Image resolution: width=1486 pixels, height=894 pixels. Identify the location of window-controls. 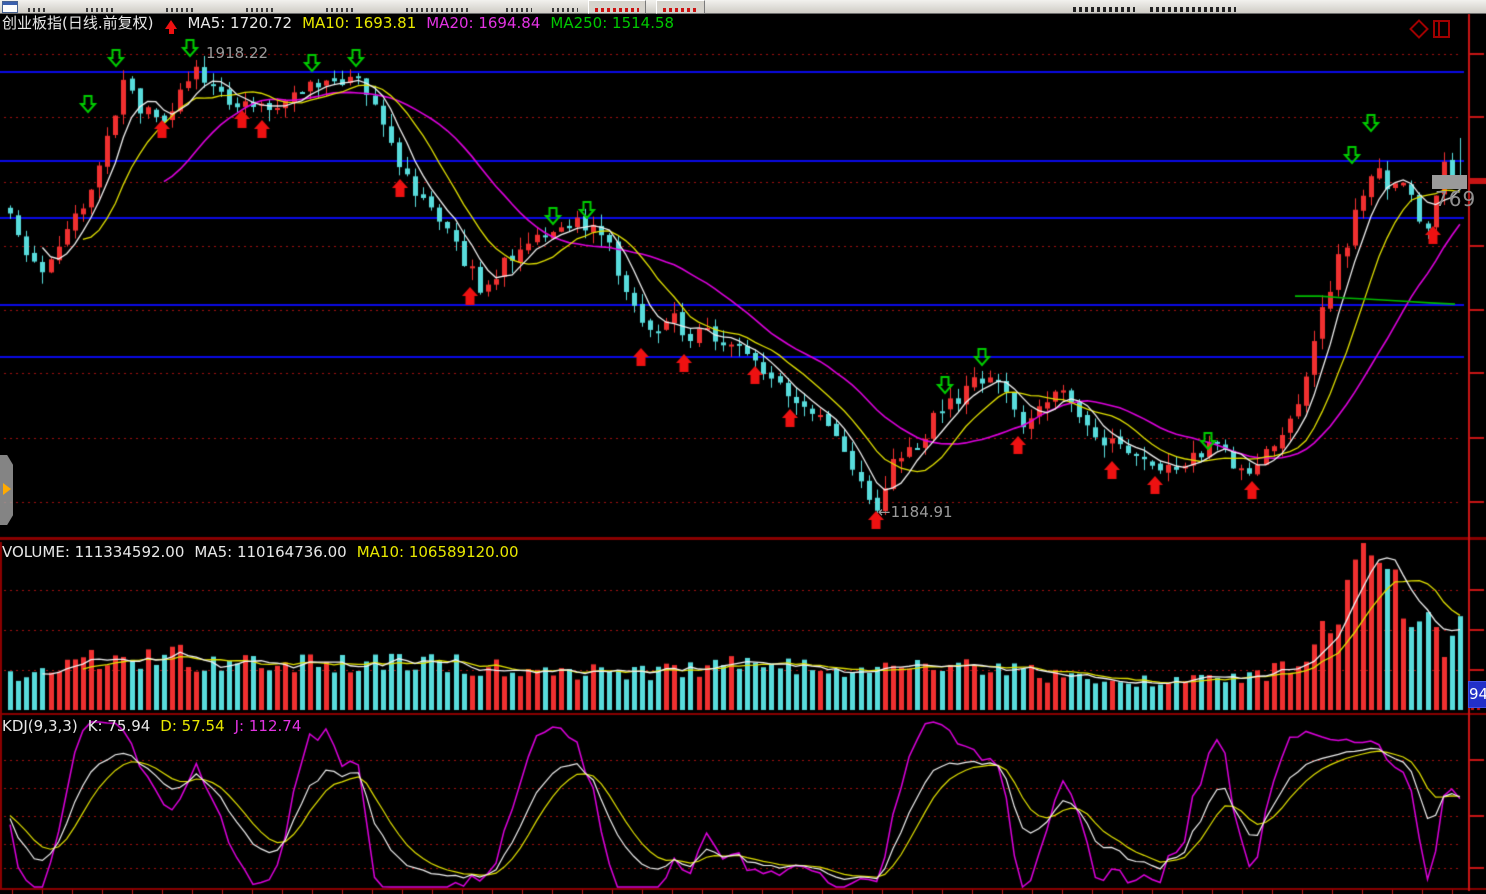
(1435, 29).